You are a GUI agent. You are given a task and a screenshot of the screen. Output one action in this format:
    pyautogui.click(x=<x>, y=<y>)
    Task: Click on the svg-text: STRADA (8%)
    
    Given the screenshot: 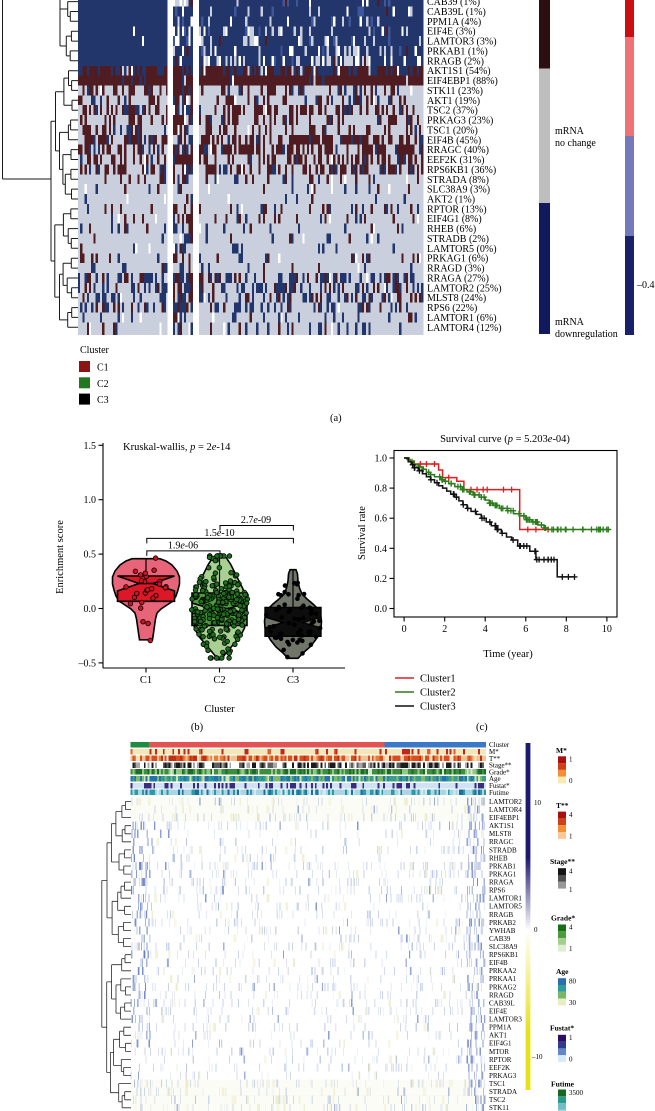 What is the action you would take?
    pyautogui.click(x=458, y=180)
    